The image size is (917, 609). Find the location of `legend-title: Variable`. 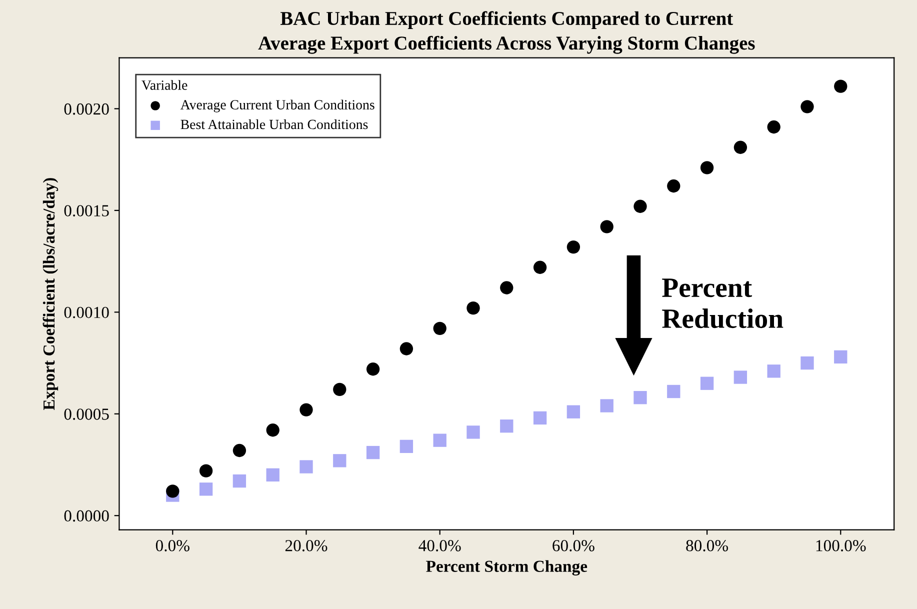

legend-title: Variable is located at coordinates (165, 85).